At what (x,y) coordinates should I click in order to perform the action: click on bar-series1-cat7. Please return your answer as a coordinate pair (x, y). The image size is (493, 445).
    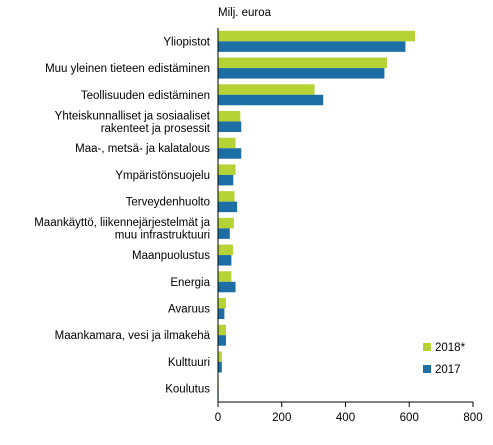
    Looking at the image, I should click on (226, 223).